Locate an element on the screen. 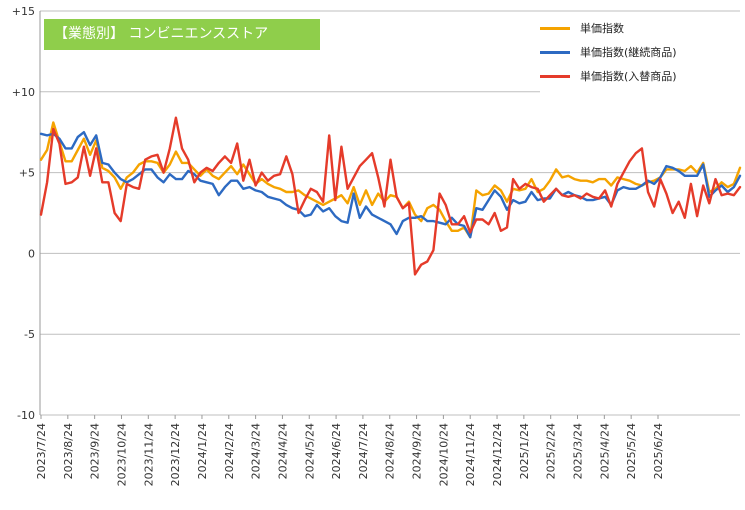 The height and width of the screenshot is (510, 745). y-tick-label: +10 is located at coordinates (23, 92).